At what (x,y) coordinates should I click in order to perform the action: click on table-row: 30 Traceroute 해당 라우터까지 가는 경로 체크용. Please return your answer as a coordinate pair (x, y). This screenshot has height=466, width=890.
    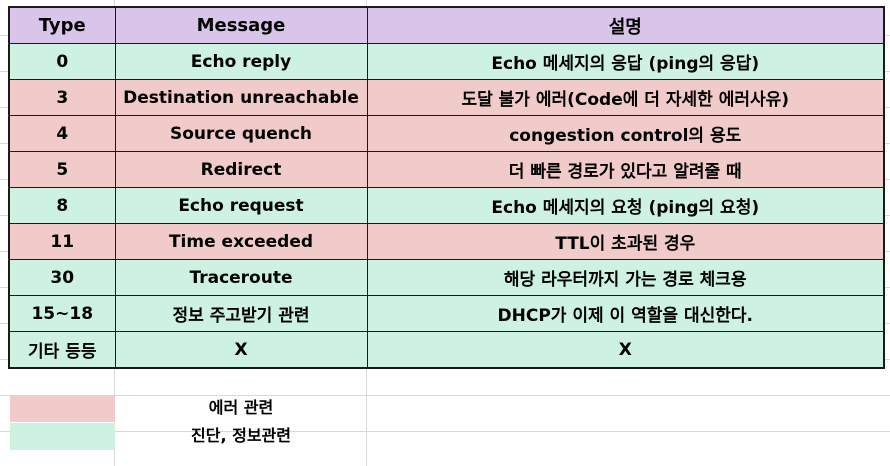
    Looking at the image, I should click on (446, 277).